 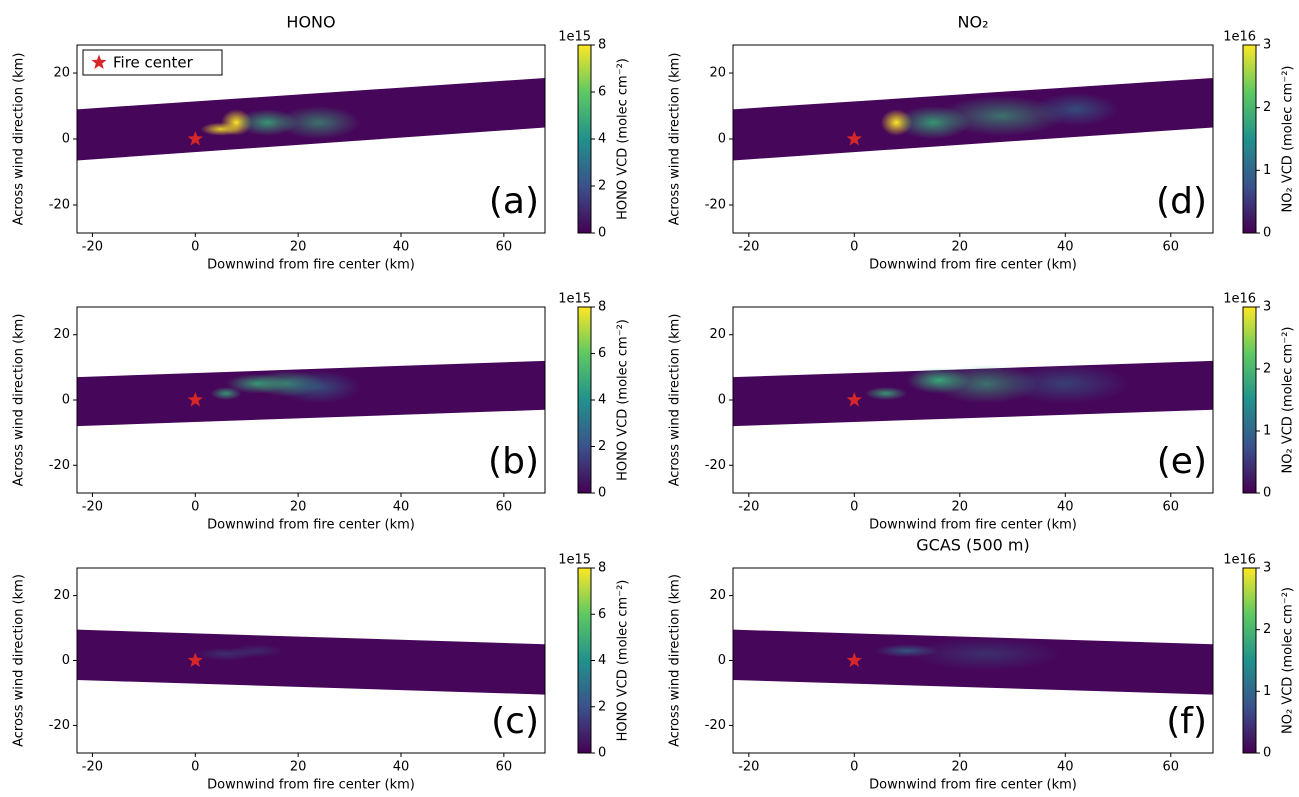 I want to click on panel-title: GCAS (500 m), so click(x=972, y=545).